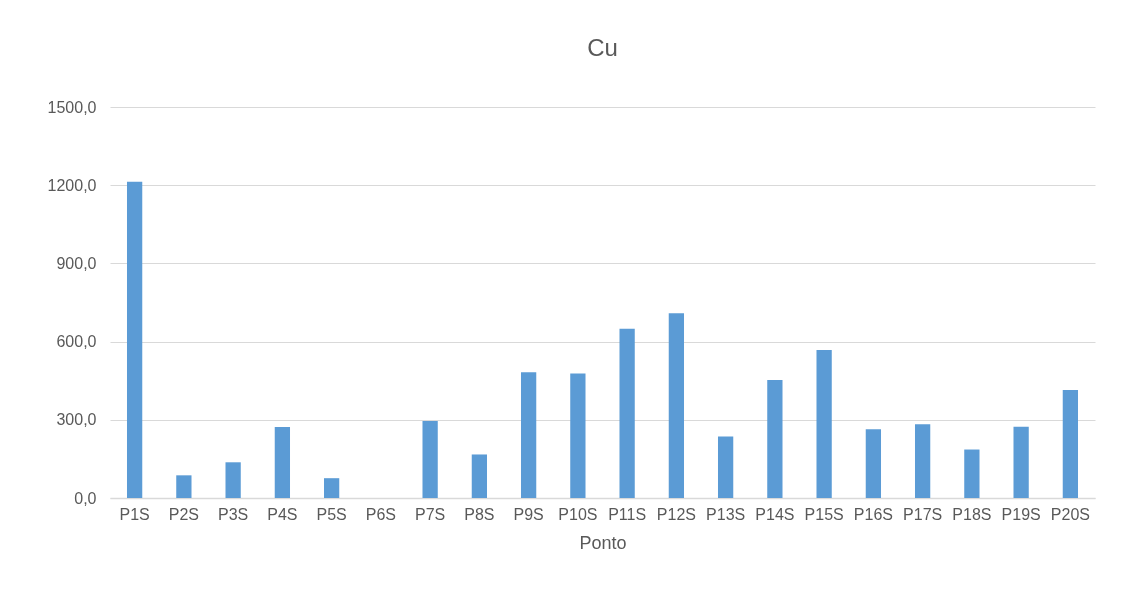  I want to click on x-tick-label: P2S, so click(183, 514).